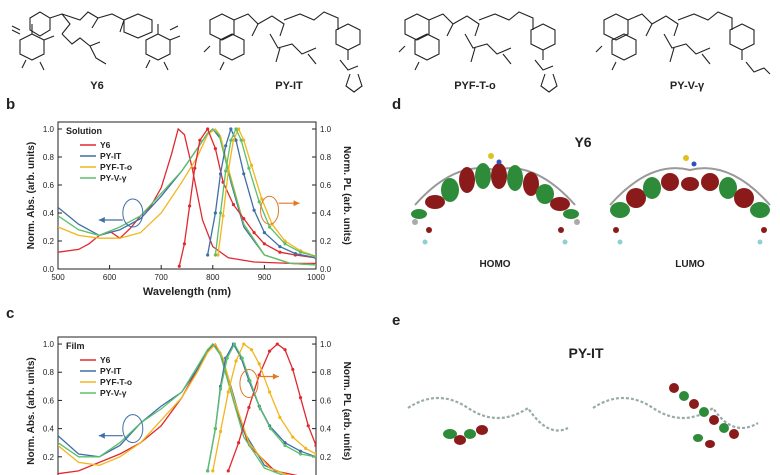 Image resolution: width=780 pixels, height=475 pixels. What do you see at coordinates (49, 185) in the screenshot?
I see `y-tick-label-left: 0.6` at bounding box center [49, 185].